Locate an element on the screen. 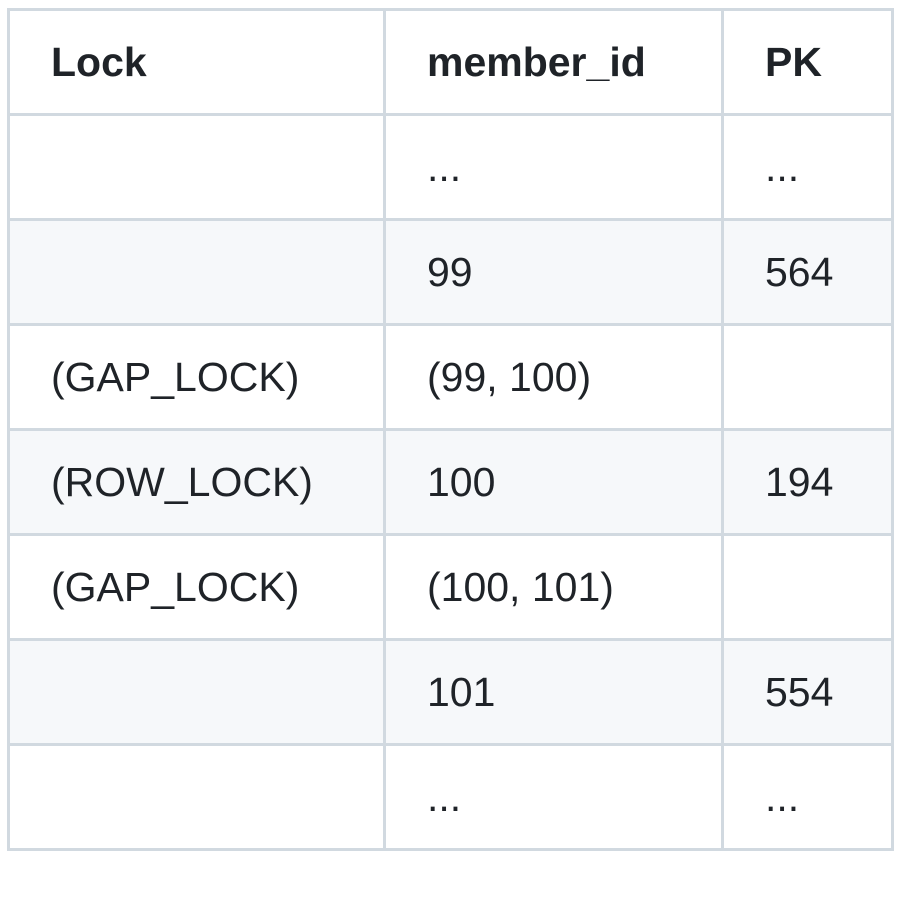  table-header-row: Lock member_id PK is located at coordinates (450, 62).